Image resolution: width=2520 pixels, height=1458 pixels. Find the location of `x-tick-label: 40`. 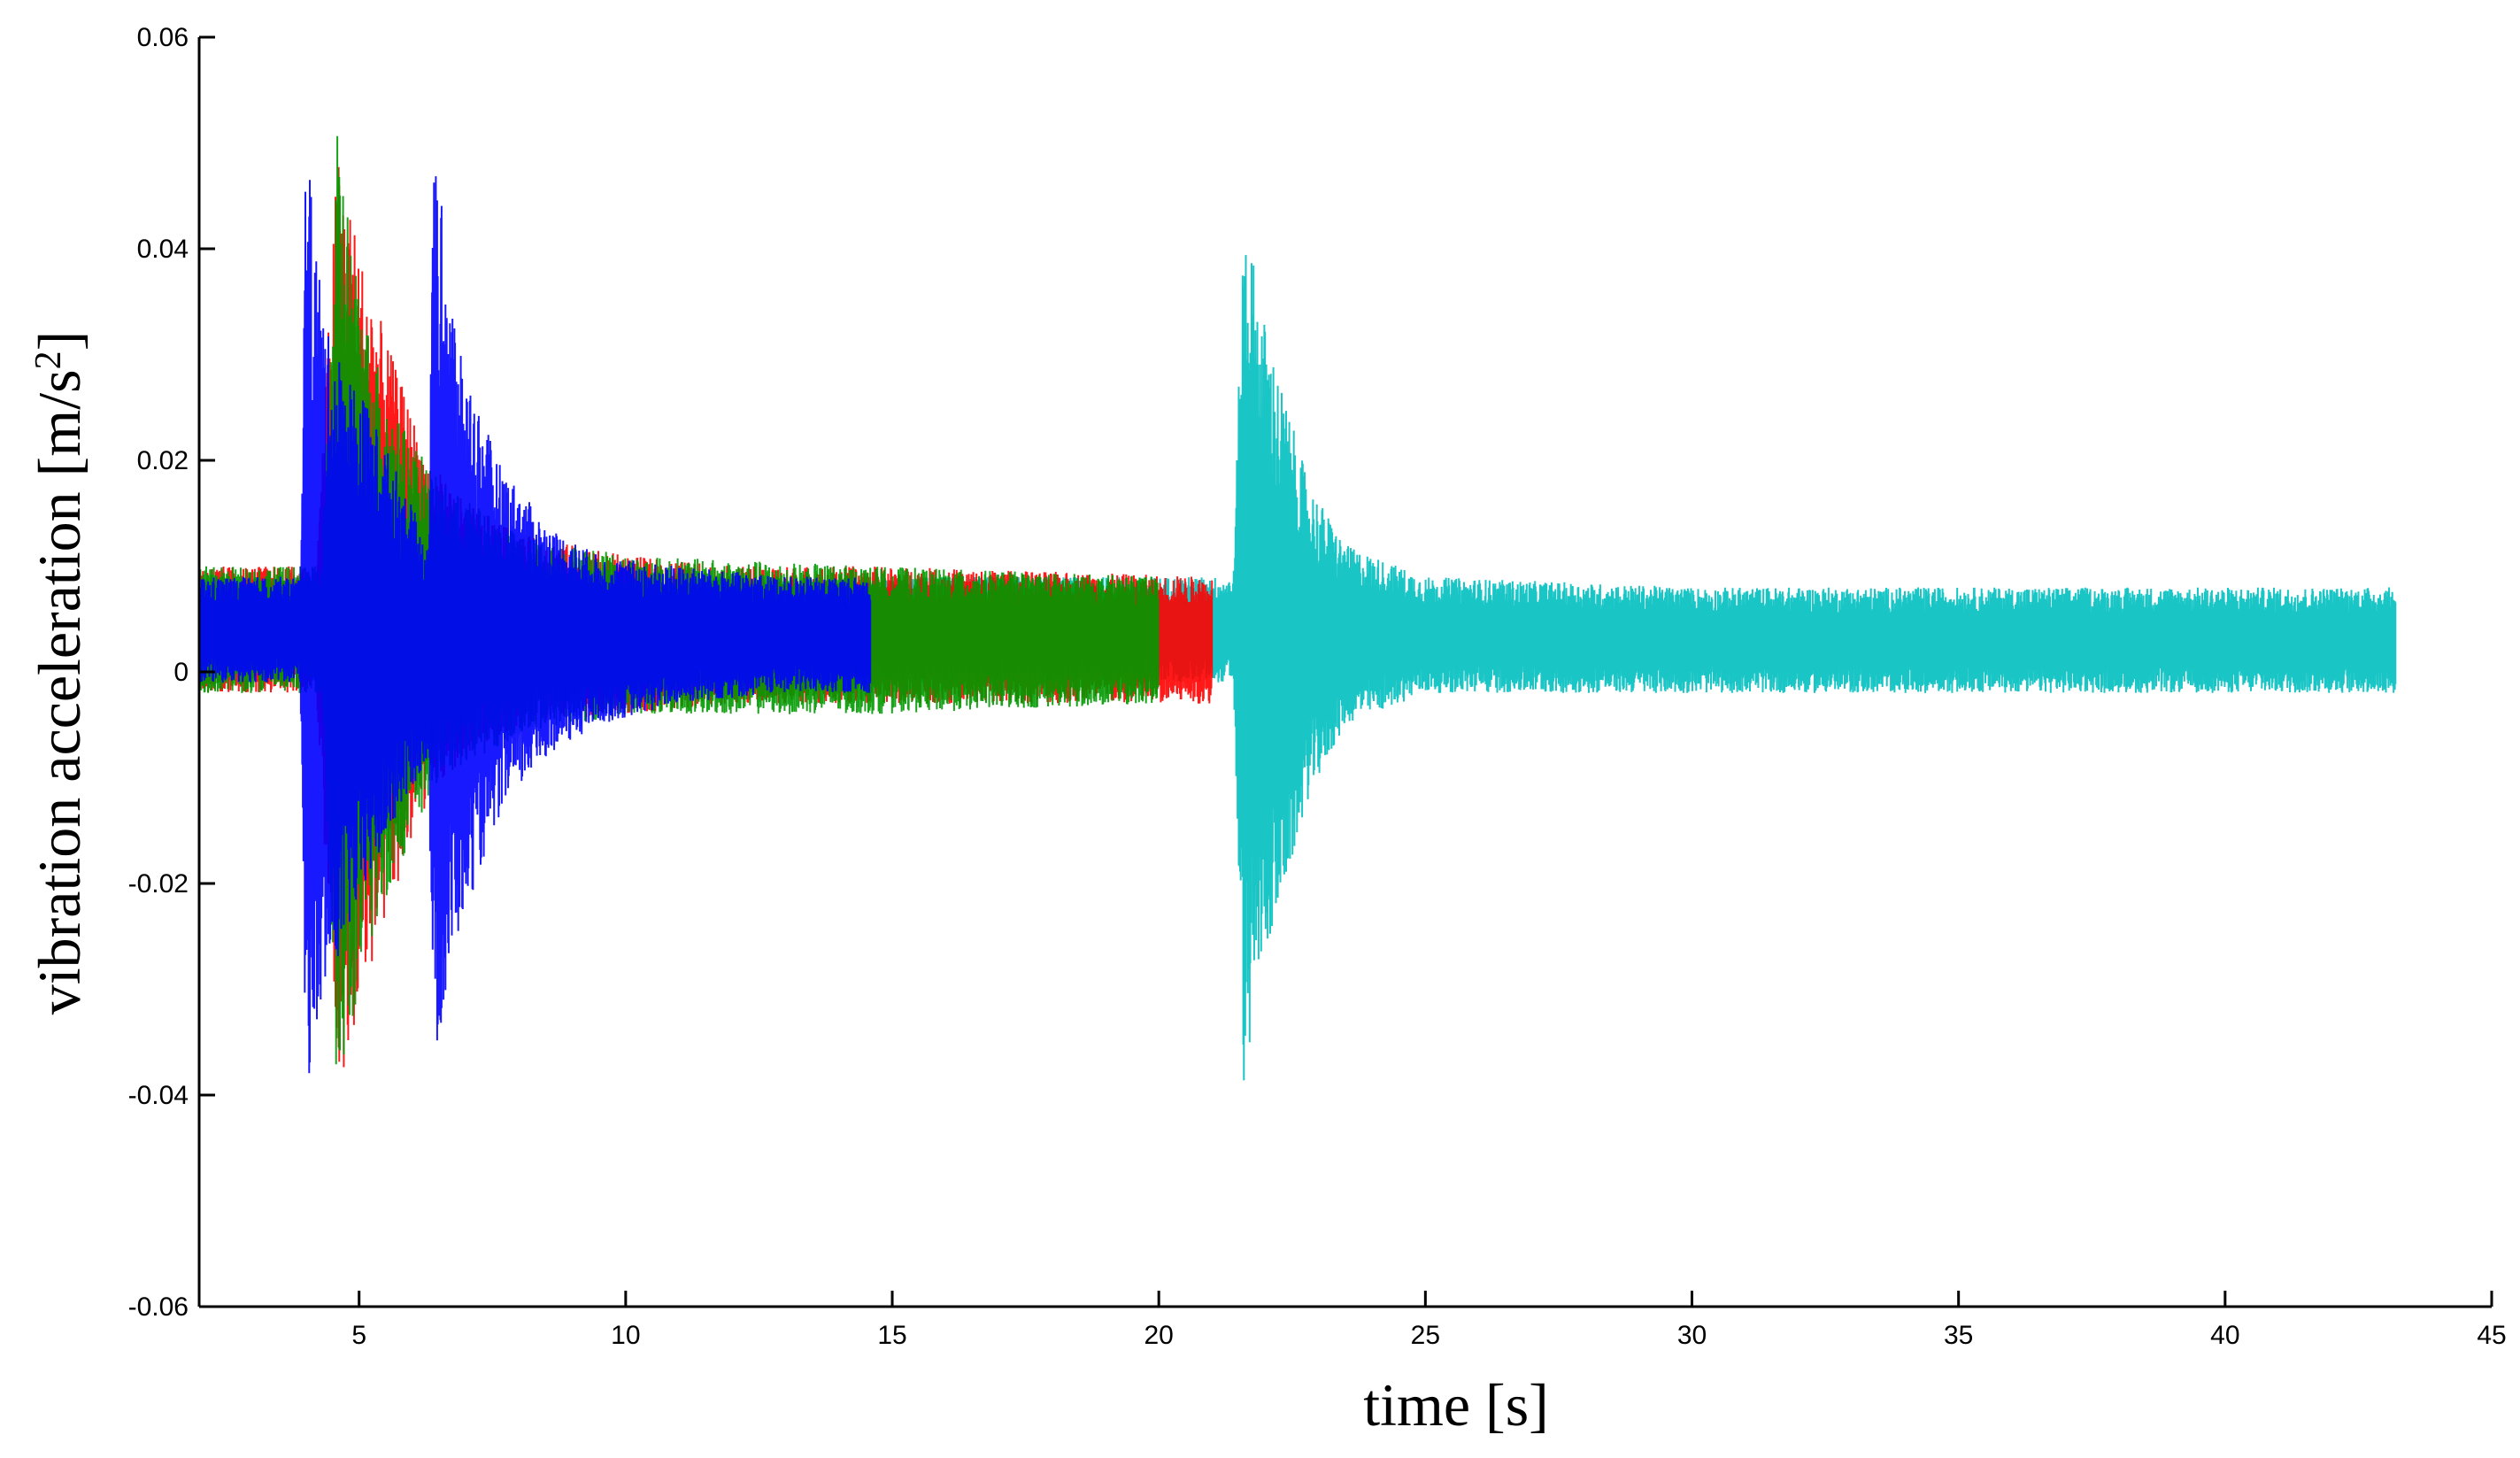

x-tick-label: 40 is located at coordinates (2224, 1335).